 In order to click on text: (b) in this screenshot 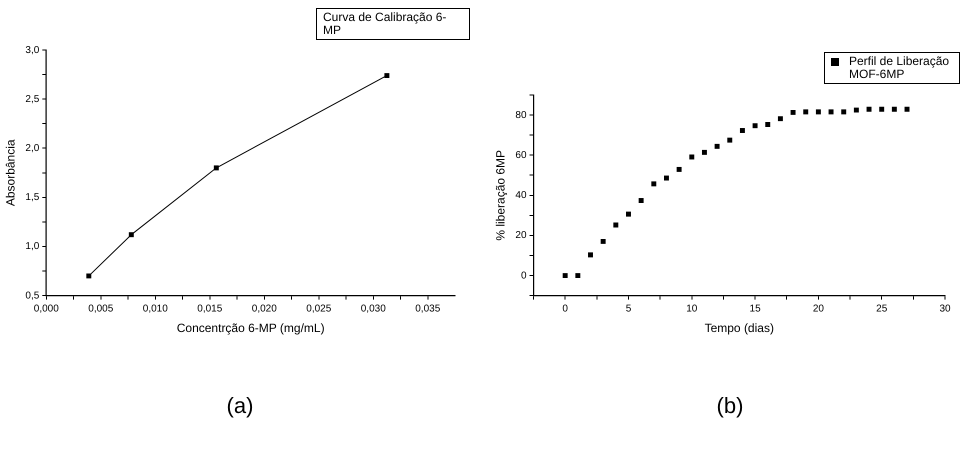, I will do `click(730, 406)`.